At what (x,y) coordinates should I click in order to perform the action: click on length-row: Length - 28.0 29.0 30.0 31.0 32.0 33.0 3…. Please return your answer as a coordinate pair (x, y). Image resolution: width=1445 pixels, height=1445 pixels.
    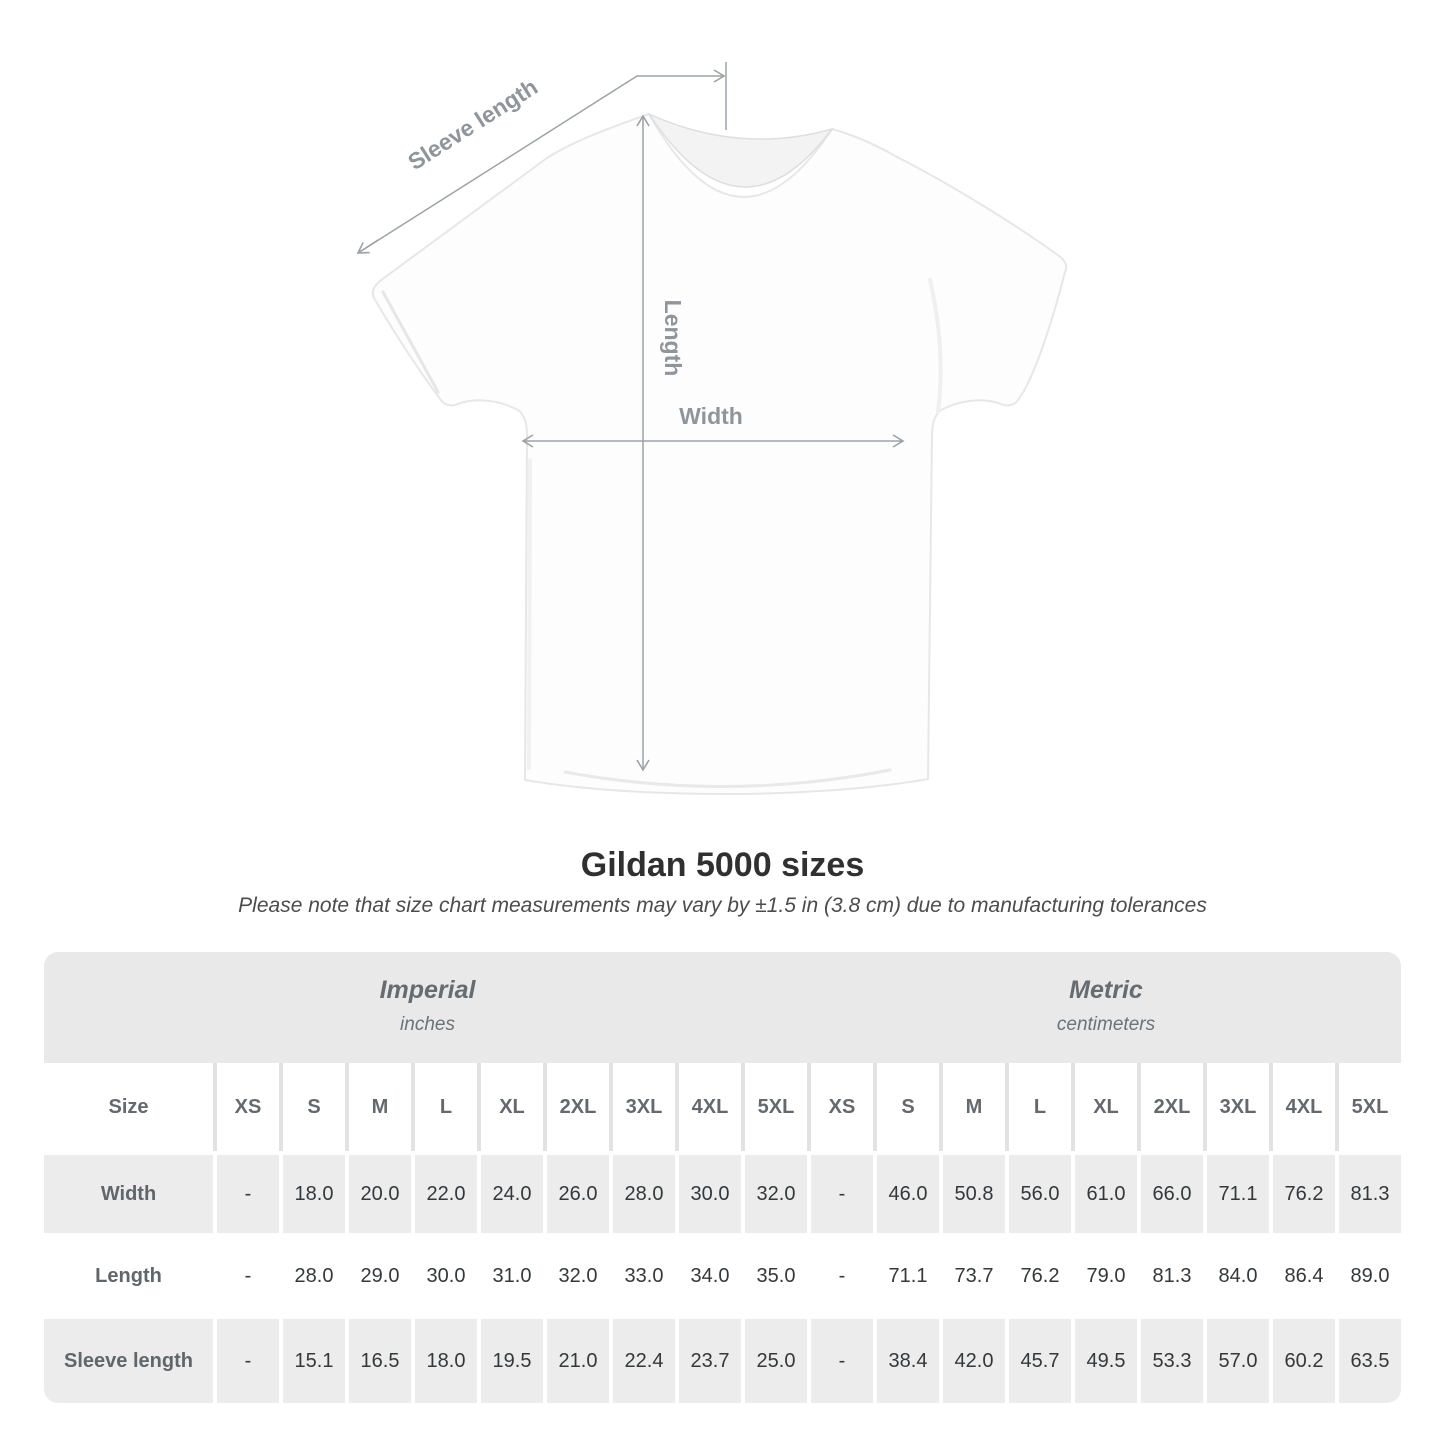
    Looking at the image, I should click on (722, 1276).